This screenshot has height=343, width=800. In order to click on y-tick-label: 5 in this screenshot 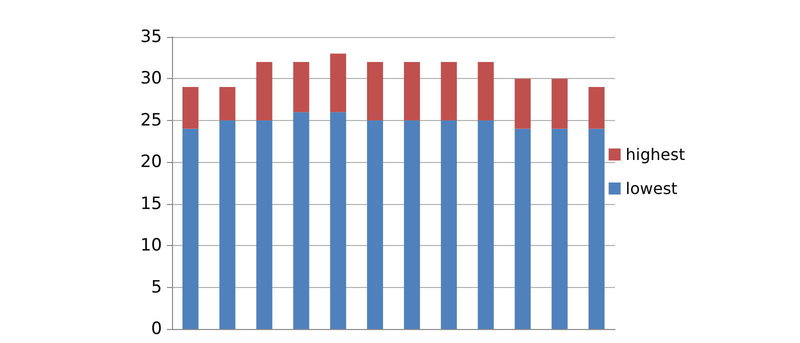, I will do `click(156, 287)`.